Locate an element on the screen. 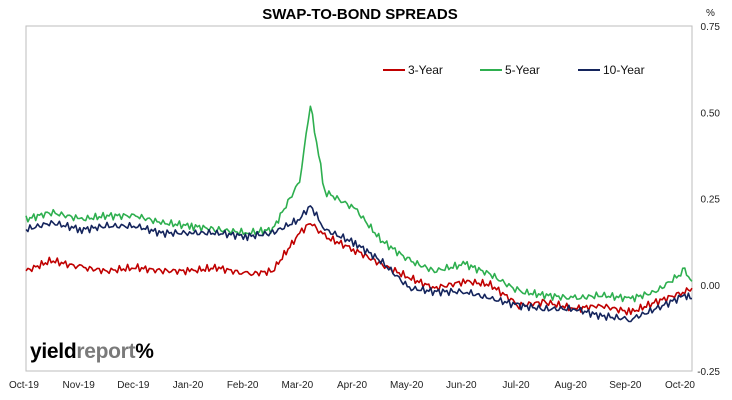  logo-part-report: report is located at coordinates (106, 351).